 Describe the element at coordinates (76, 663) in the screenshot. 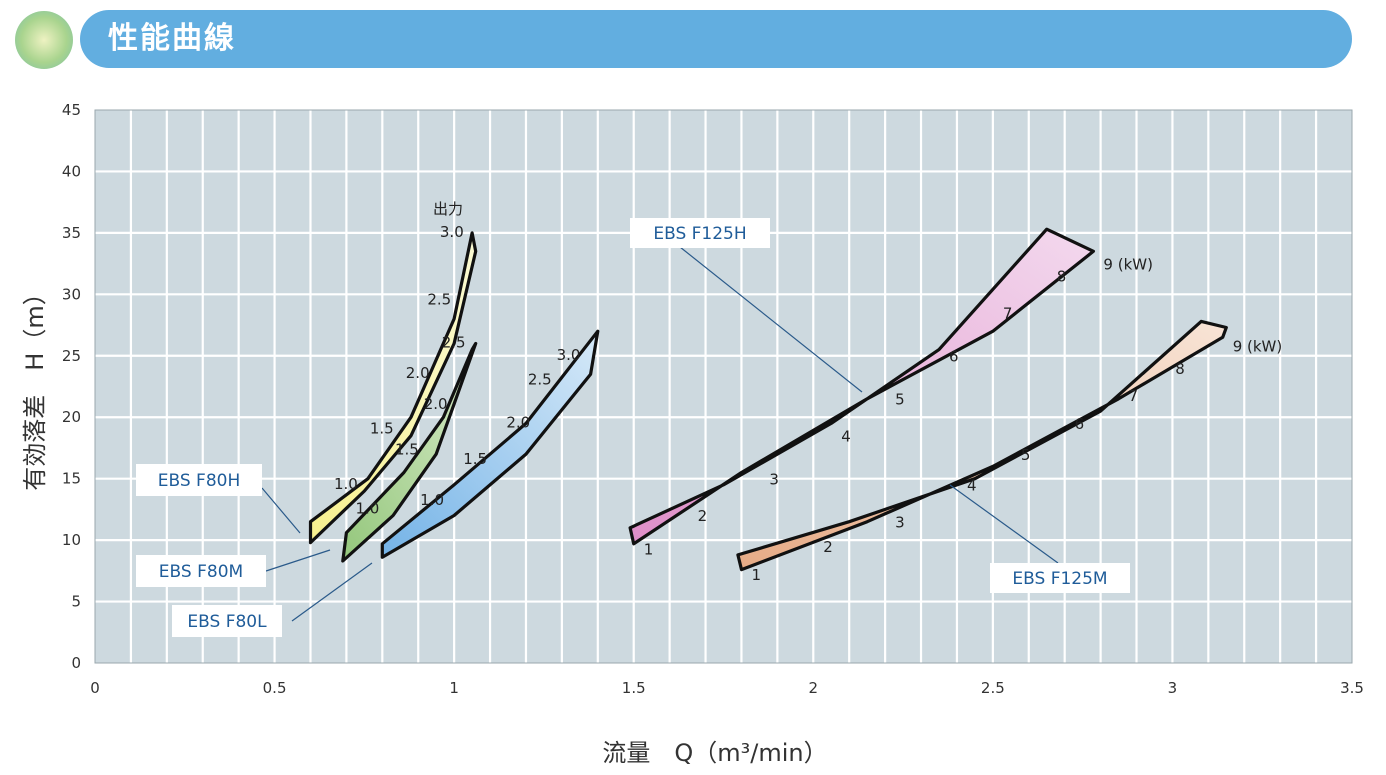

I see `y-tick-label: 0` at that location.